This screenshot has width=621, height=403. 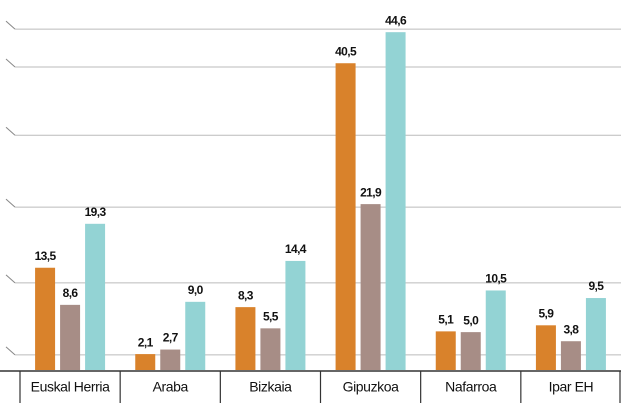 I want to click on value-label: 44,6, so click(x=396, y=20).